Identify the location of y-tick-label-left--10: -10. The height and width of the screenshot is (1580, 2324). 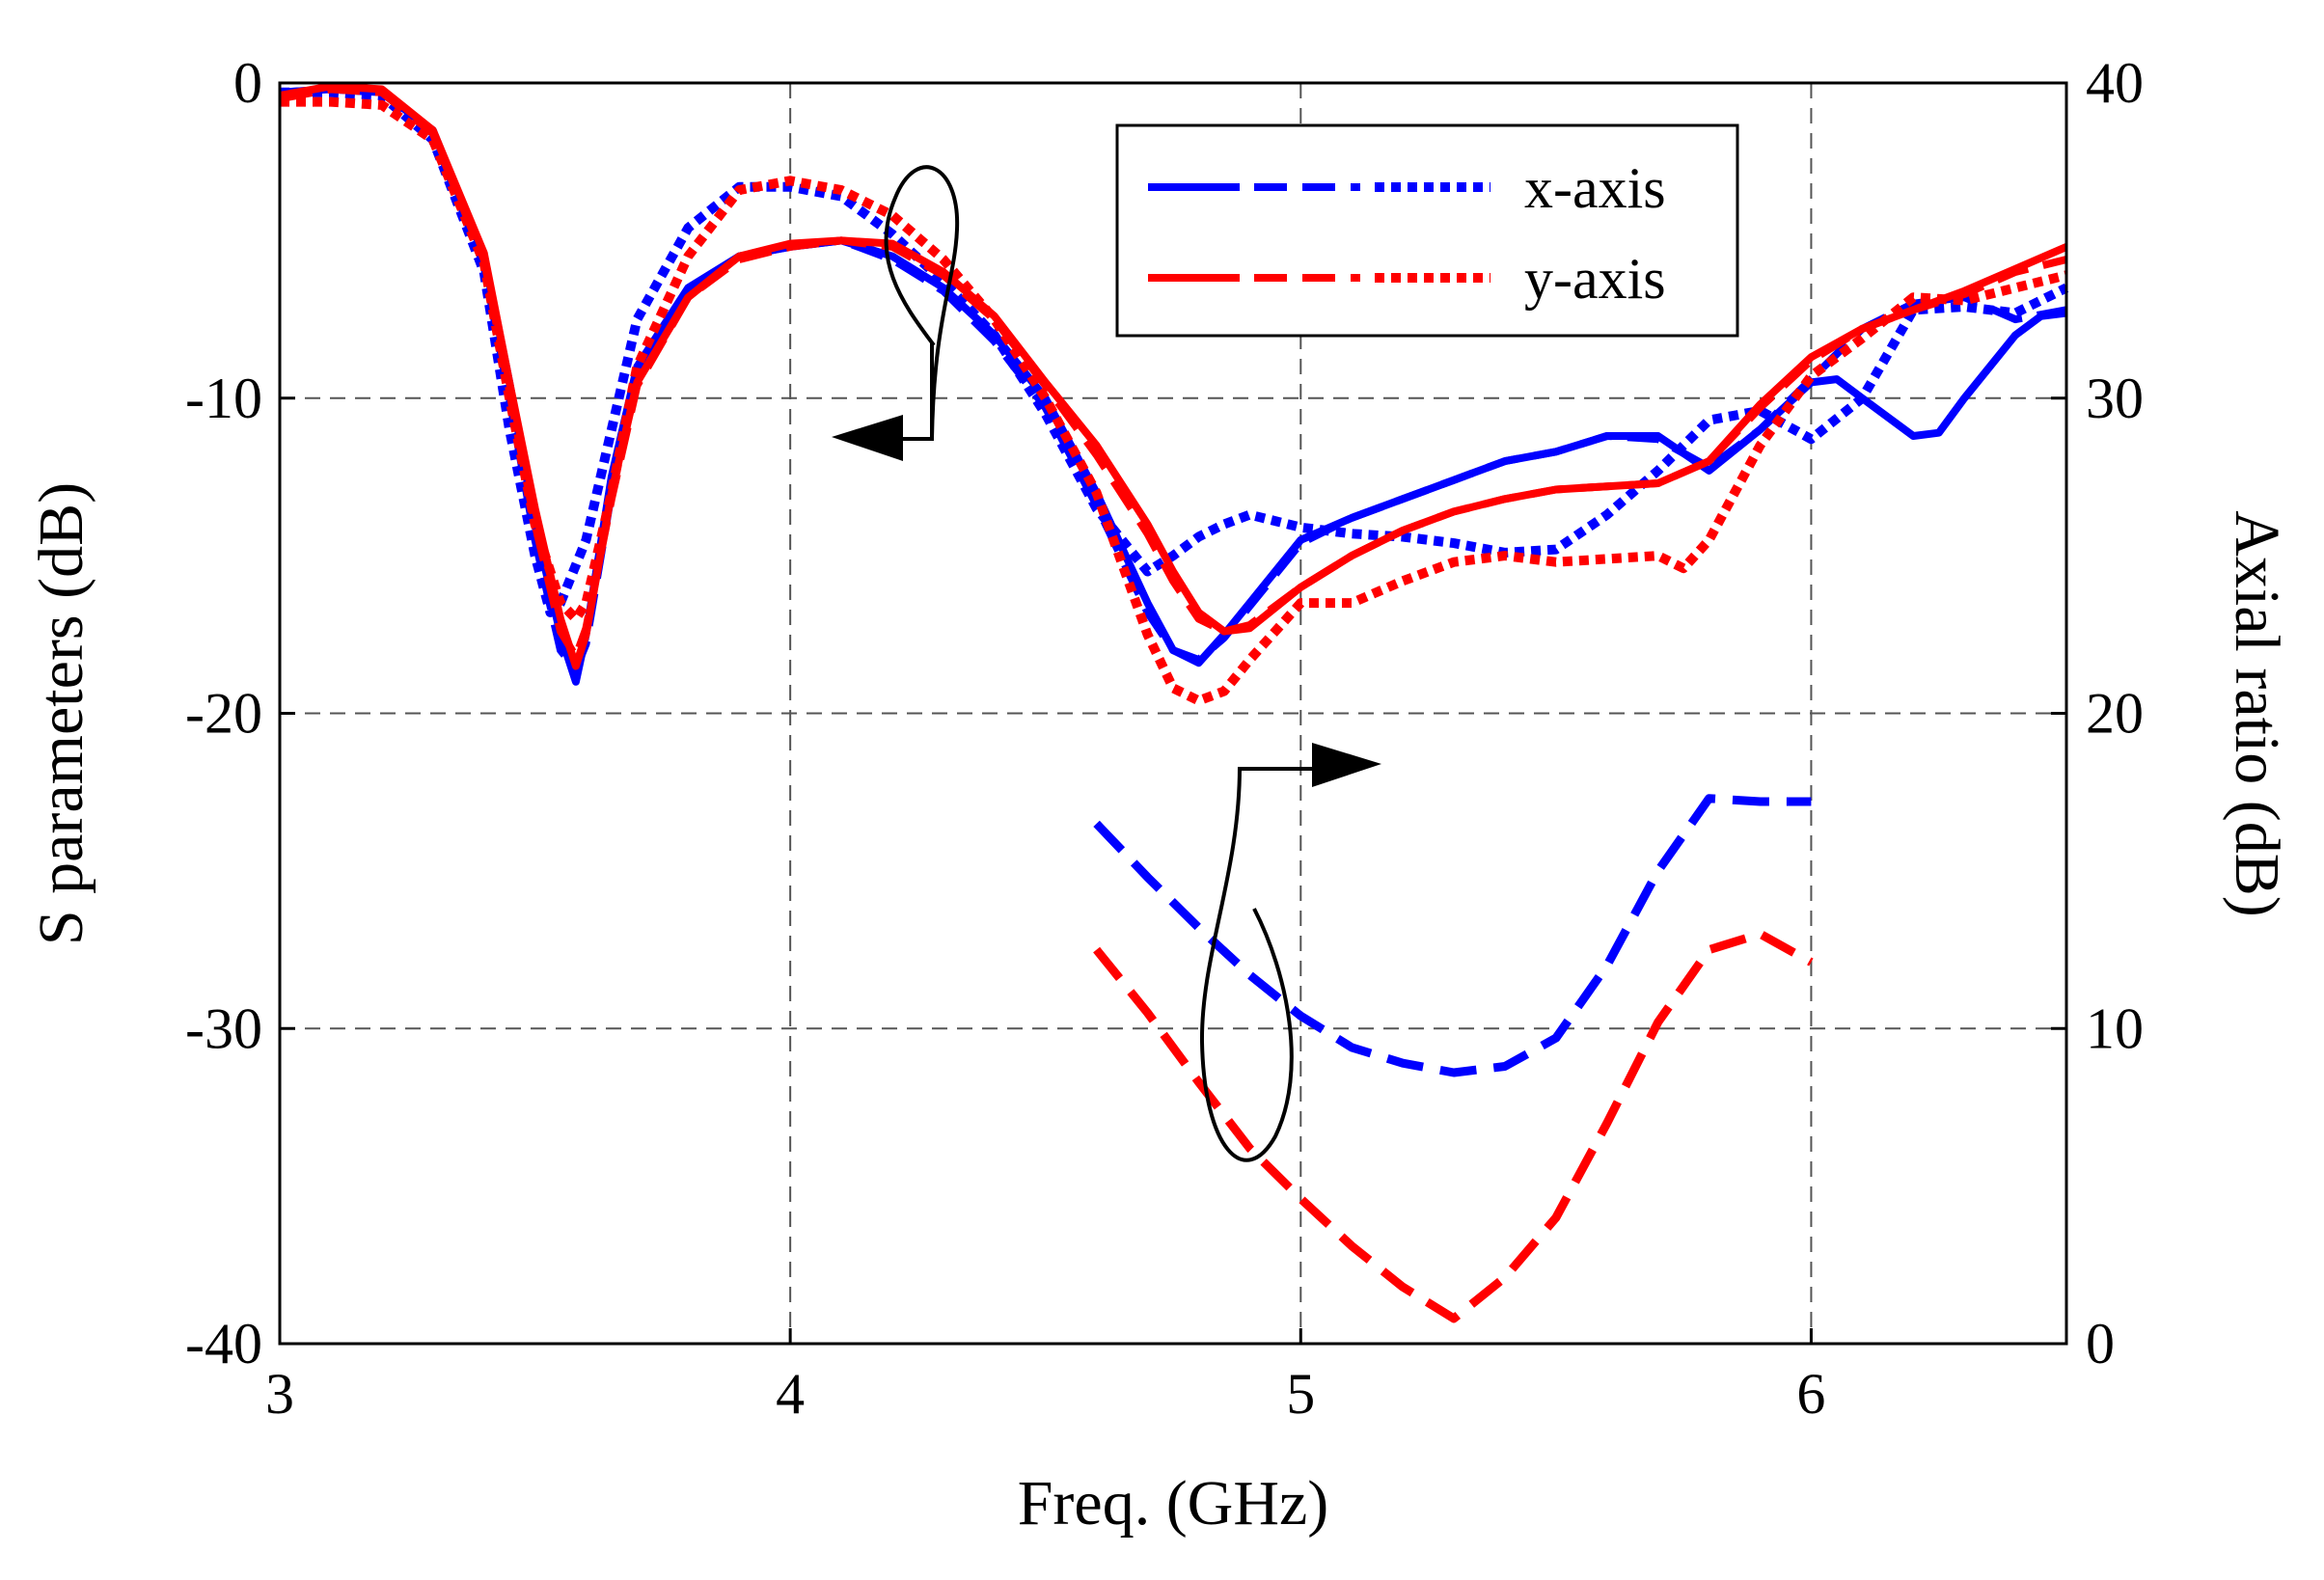
(223, 398).